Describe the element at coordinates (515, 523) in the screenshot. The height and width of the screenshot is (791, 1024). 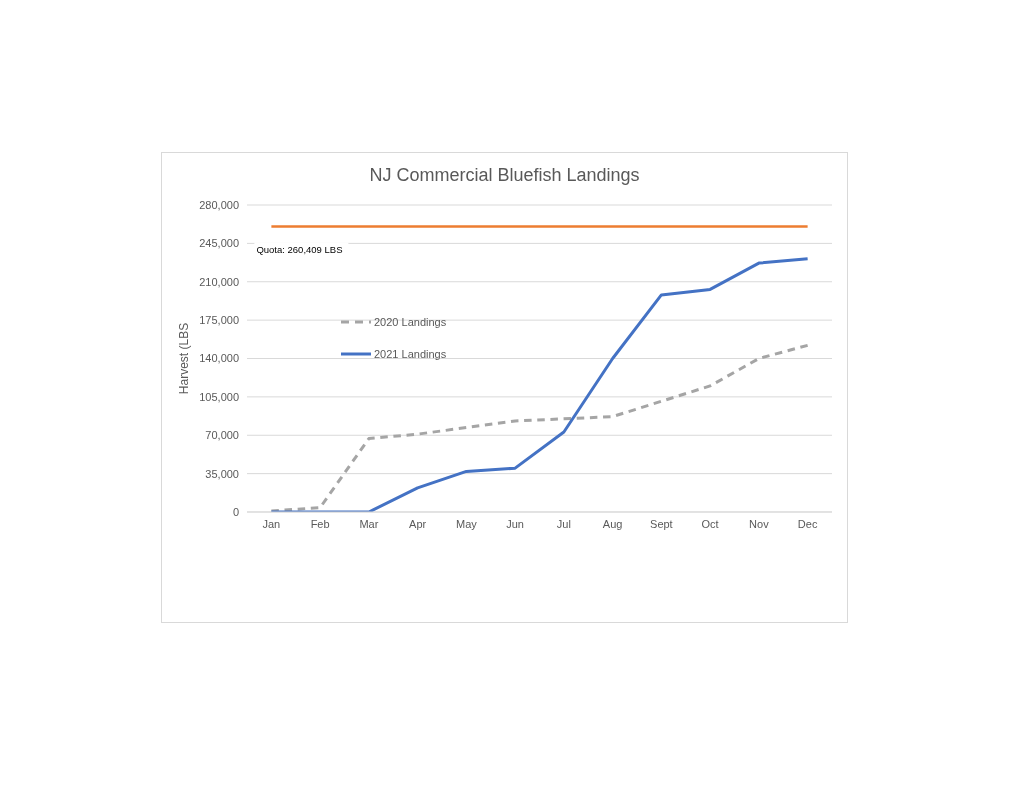
I see `x-tick-label: Jun` at that location.